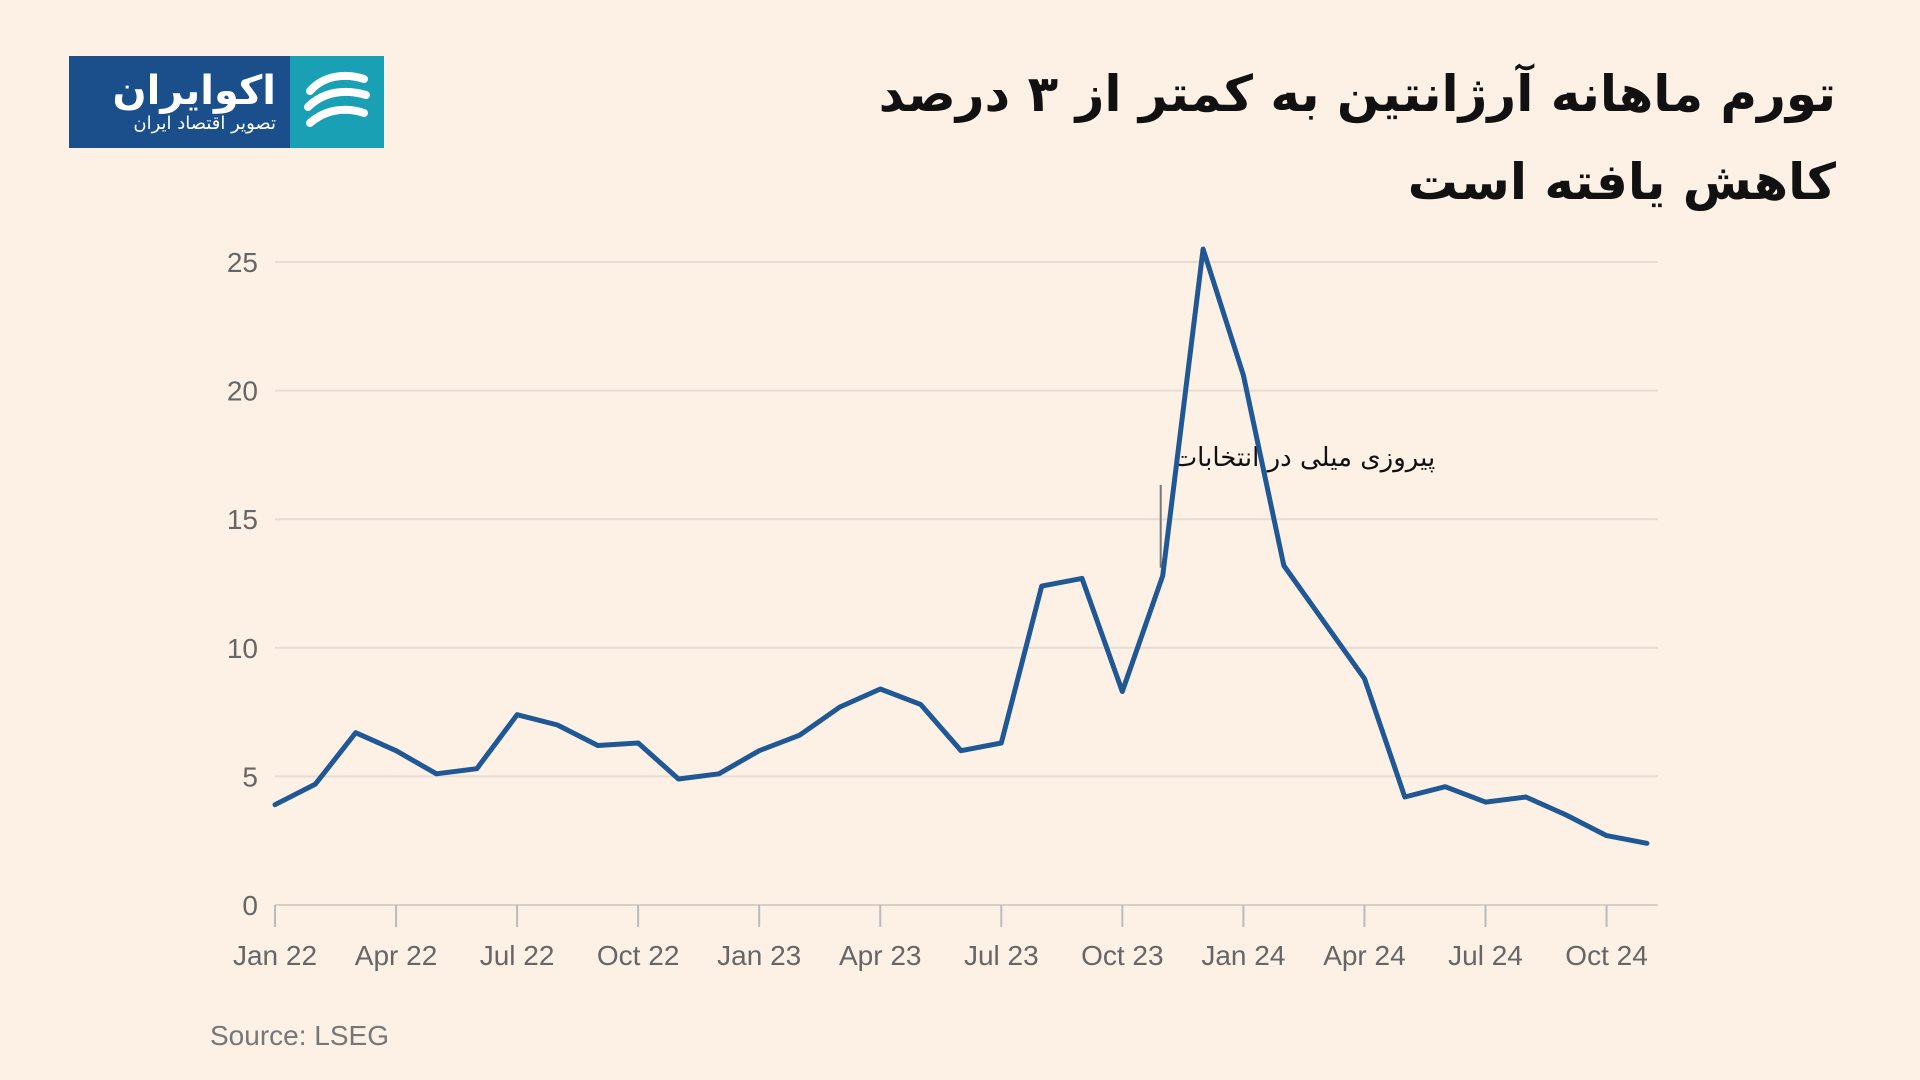 The width and height of the screenshot is (1920, 1080). What do you see at coordinates (242, 584) in the screenshot?
I see `y-axis-ticks: 0 5 10 15 20 25` at bounding box center [242, 584].